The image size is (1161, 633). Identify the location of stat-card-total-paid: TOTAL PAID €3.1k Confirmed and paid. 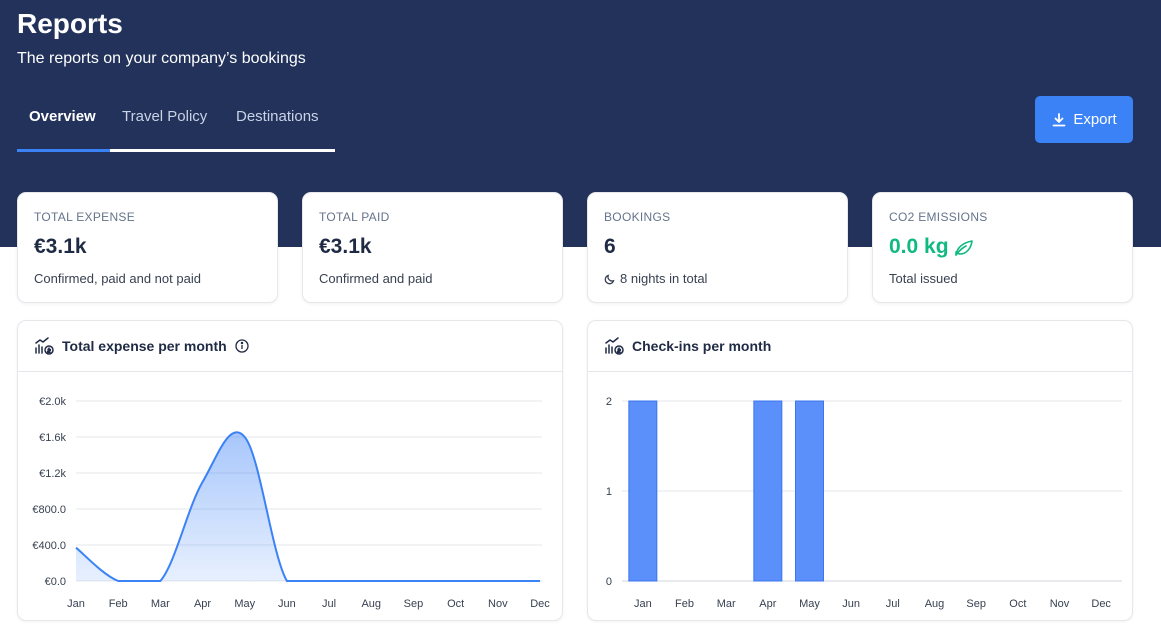
(432, 247).